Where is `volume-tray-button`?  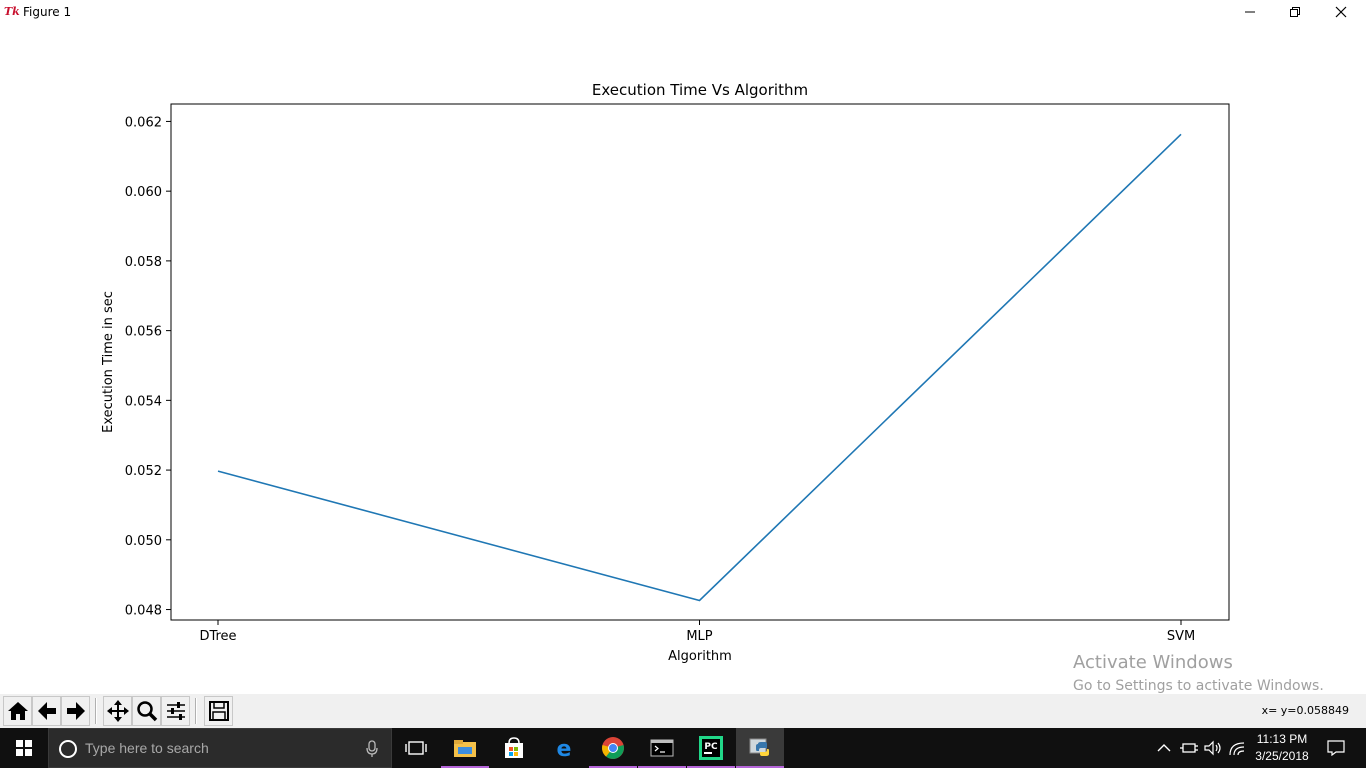
volume-tray-button is located at coordinates (1213, 748).